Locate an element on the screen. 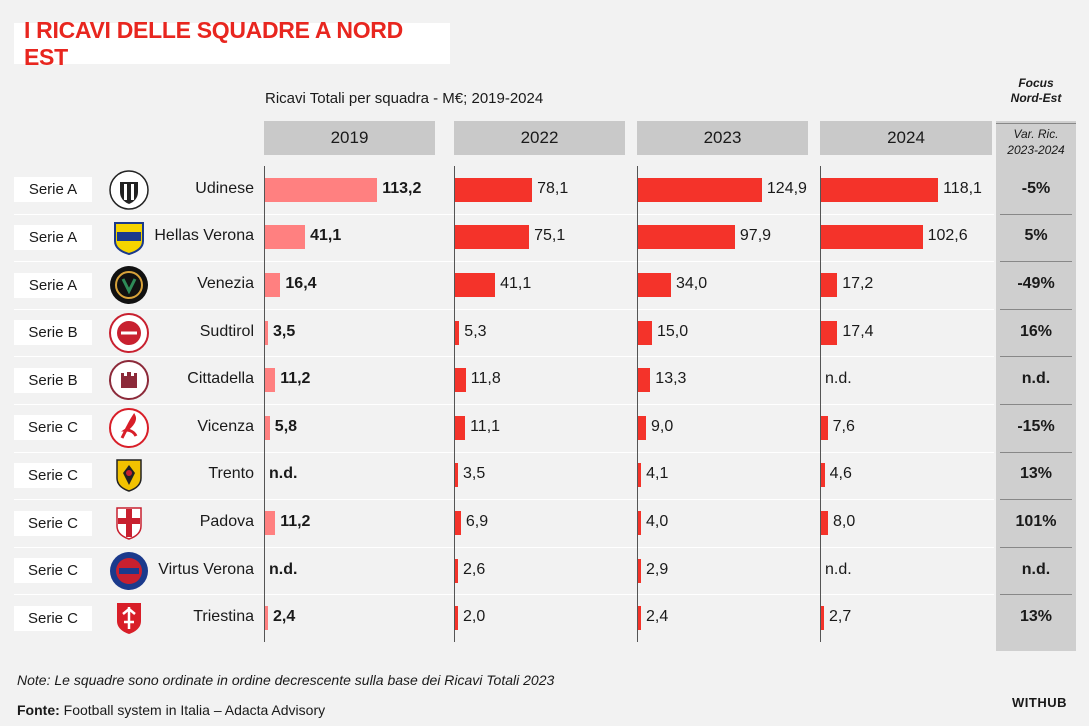 This screenshot has width=1089, height=726. value-label-2023: 4,1 is located at coordinates (657, 474).